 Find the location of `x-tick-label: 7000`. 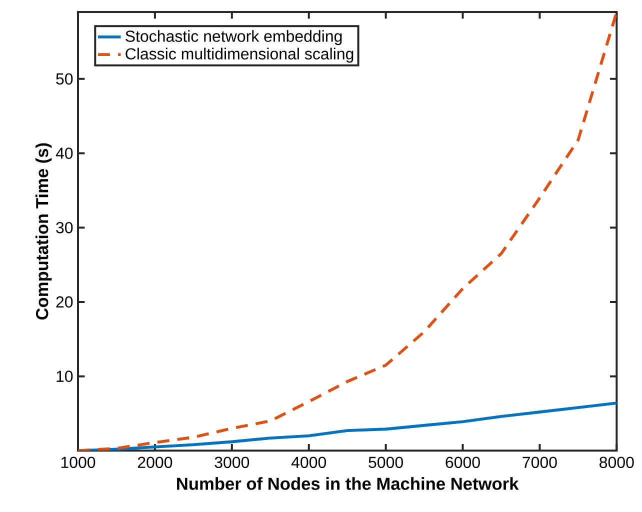

x-tick-label: 7000 is located at coordinates (539, 462).